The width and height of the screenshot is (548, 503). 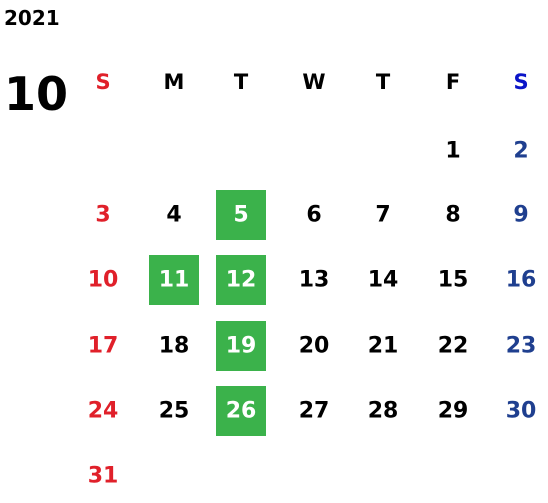 I want to click on day-number: 9, so click(x=520, y=215).